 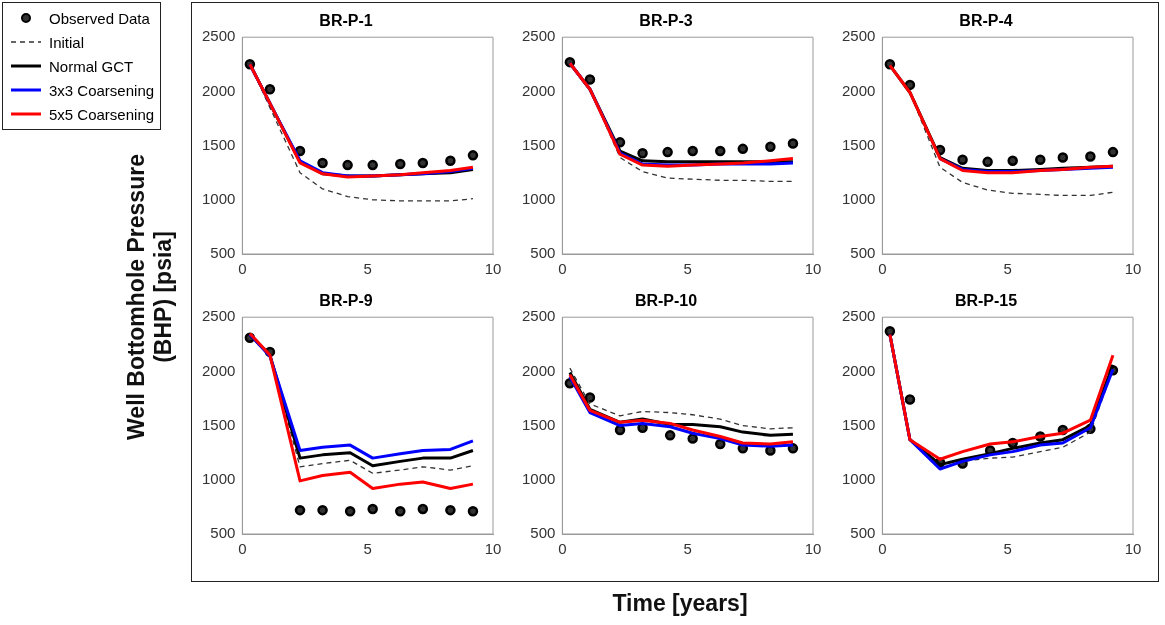 I want to click on legend-label: Observed Data, so click(x=99, y=18).